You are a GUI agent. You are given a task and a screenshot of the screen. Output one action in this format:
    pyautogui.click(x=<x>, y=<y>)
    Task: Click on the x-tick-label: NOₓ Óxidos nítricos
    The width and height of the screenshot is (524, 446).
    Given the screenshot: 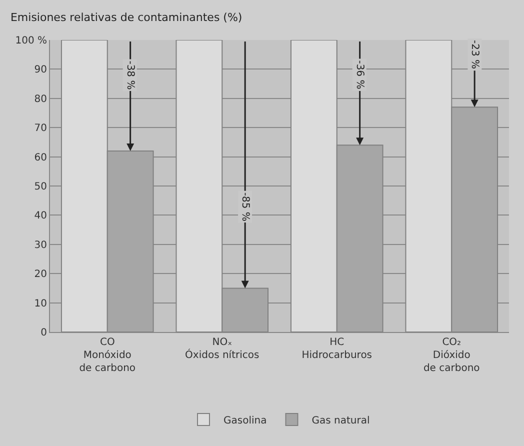 What is the action you would take?
    pyautogui.click(x=222, y=349)
    